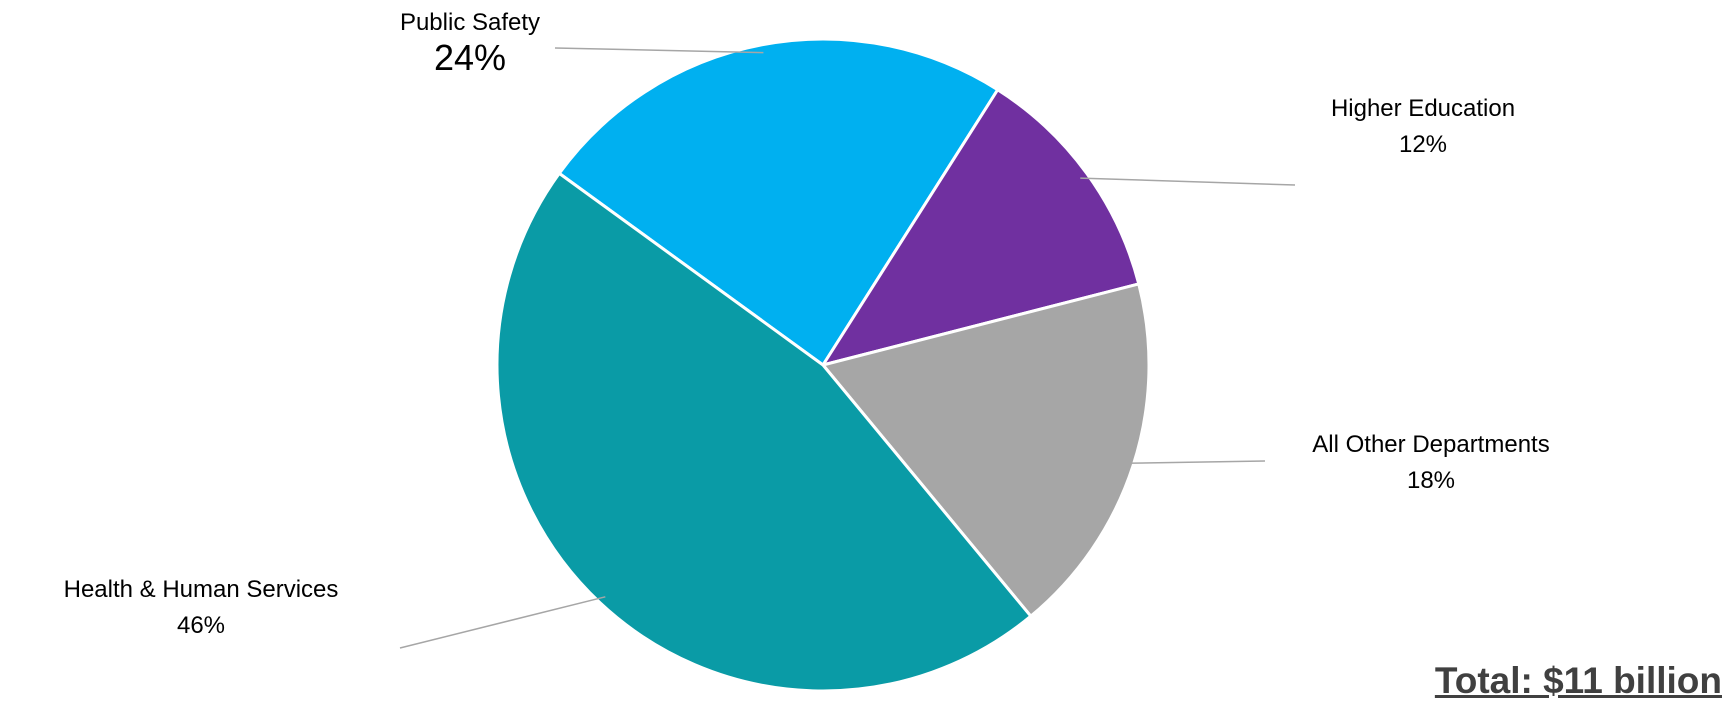  Describe the element at coordinates (778, 202) in the screenshot. I see `pie-slice-public-safety` at that location.